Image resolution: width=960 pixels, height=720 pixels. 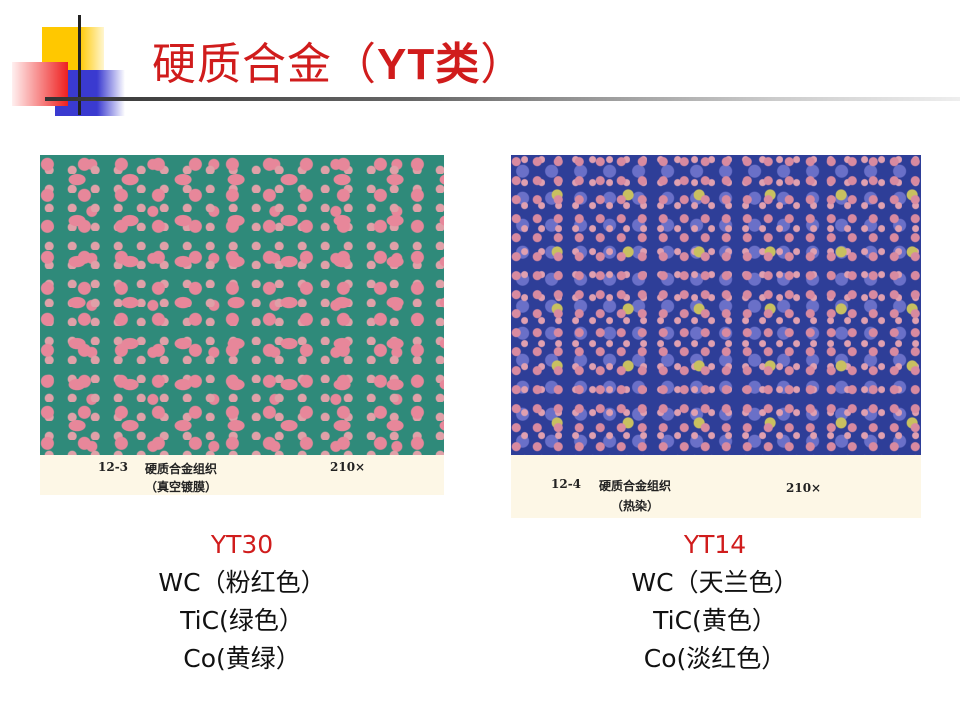 I want to click on figure-subcaption: （真空镀膜）, so click(x=181, y=487).